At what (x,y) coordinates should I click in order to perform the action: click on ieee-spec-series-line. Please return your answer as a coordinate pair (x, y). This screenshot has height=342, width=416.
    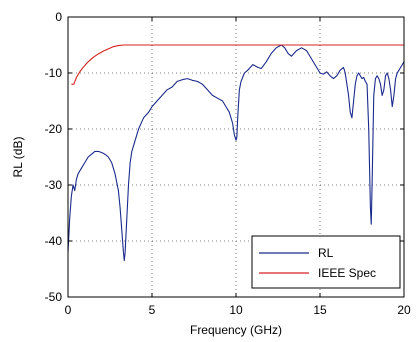
    Looking at the image, I should click on (237, 64).